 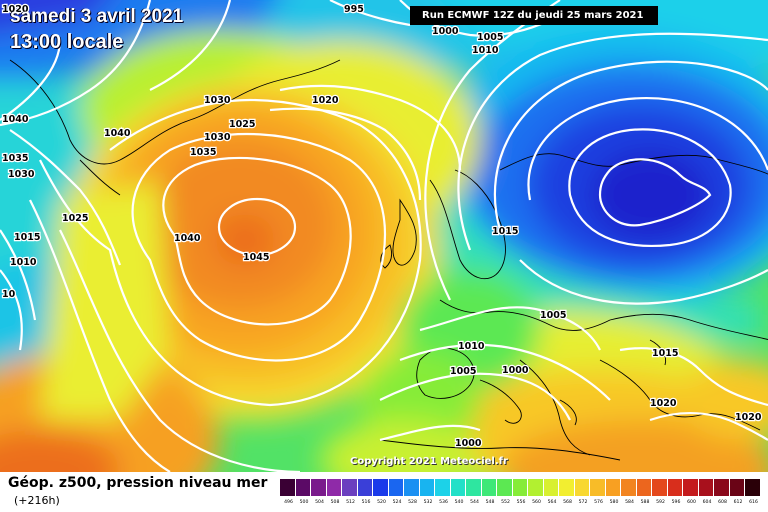 What do you see at coordinates (552, 502) in the screenshot?
I see `color-scale-label: 564` at bounding box center [552, 502].